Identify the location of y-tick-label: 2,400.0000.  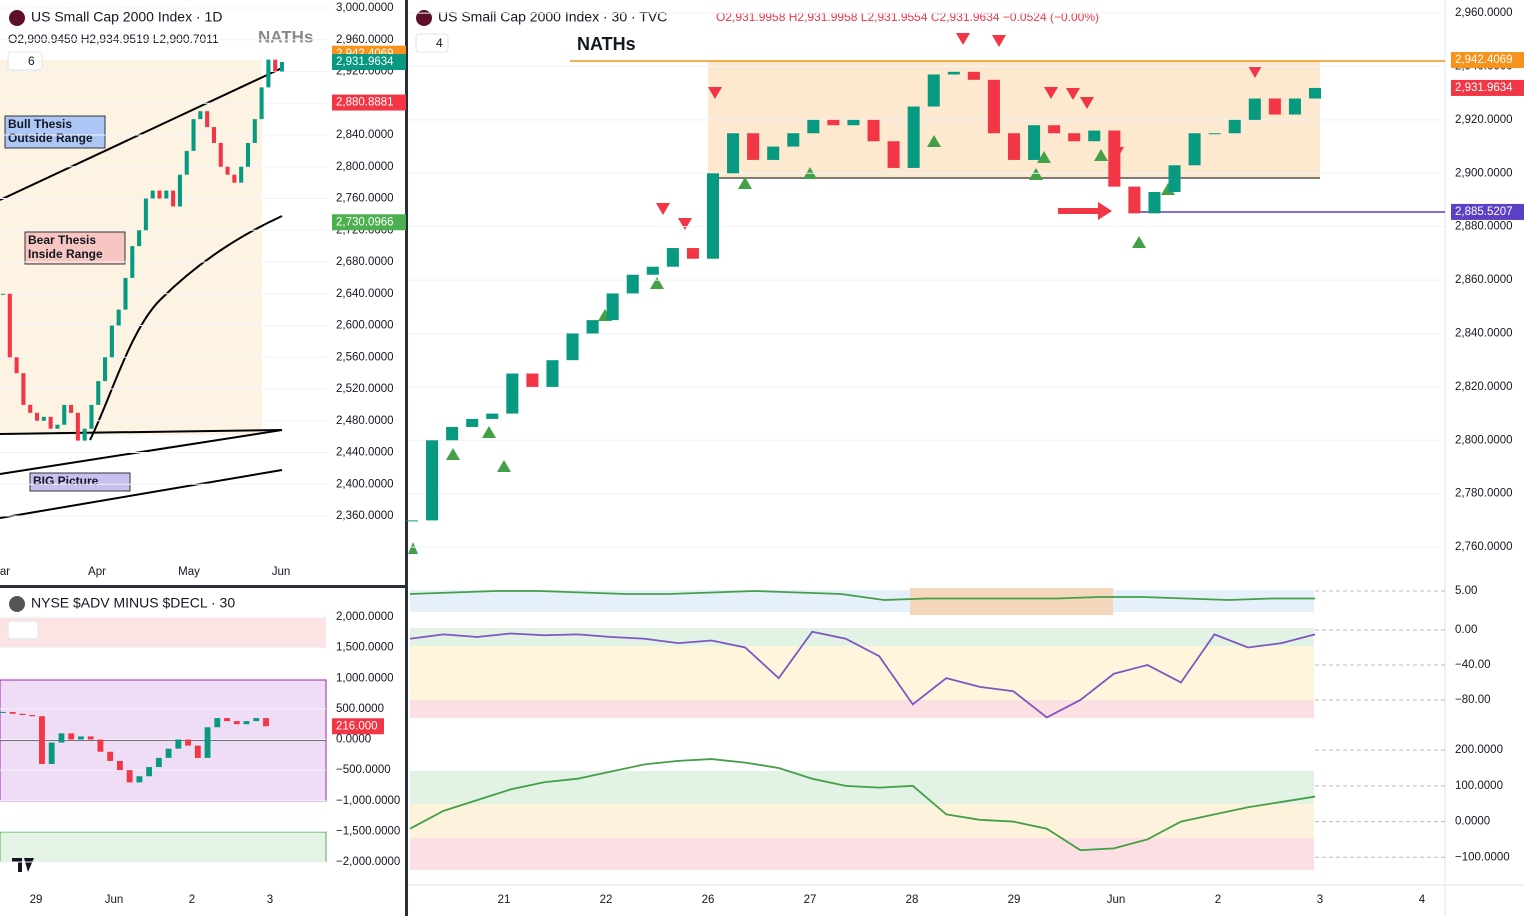
(365, 484).